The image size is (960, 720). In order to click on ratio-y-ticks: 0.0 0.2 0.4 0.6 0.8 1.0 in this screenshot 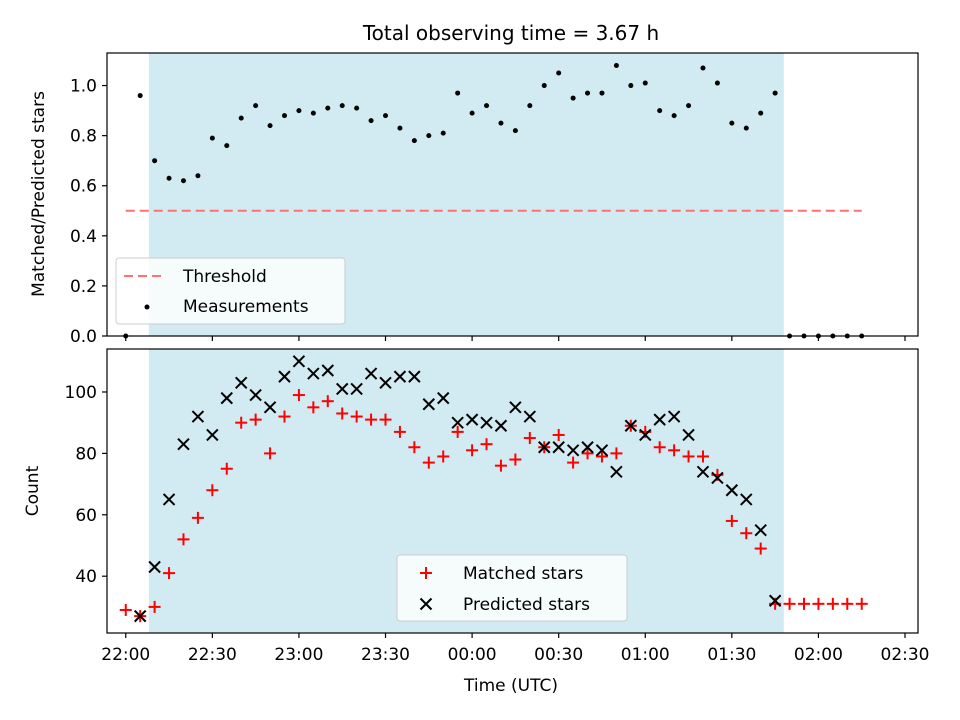, I will do `click(88, 212)`.